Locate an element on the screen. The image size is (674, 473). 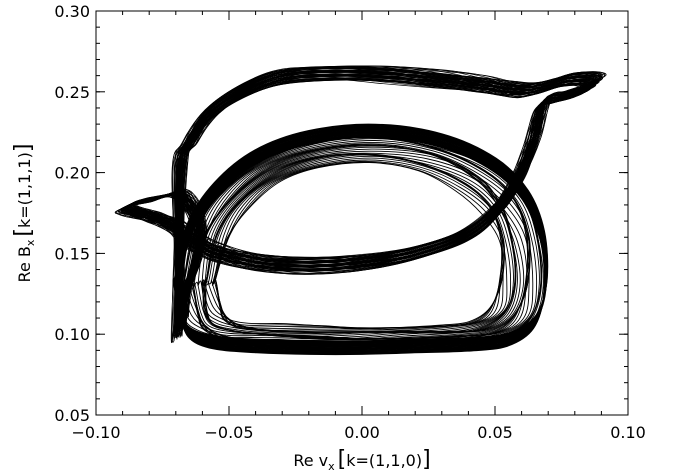
x-tick-label: −0.05 is located at coordinates (228, 432).